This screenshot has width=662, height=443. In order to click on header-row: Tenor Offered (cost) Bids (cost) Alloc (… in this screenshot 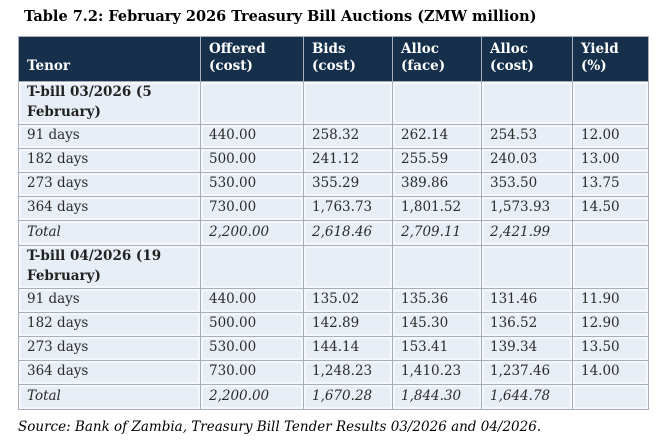, I will do `click(333, 59)`.